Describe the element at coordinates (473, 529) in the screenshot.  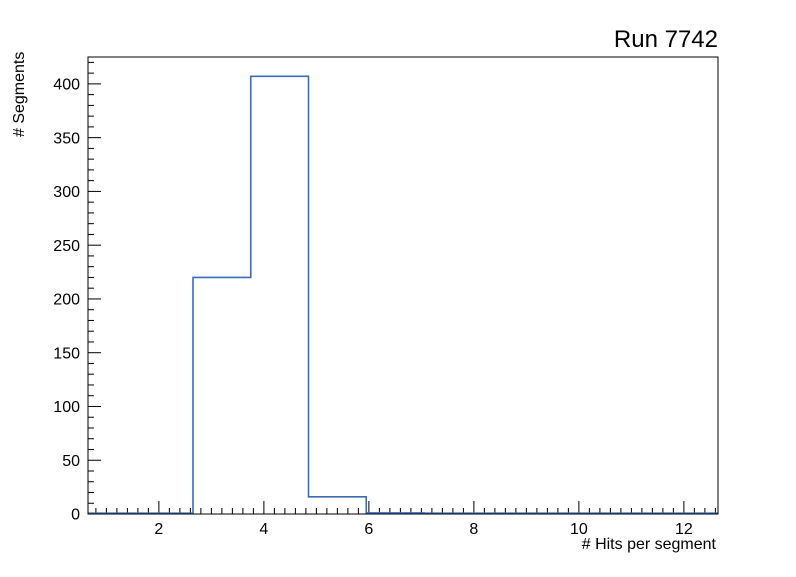
I see `x-tick-label: 8` at that location.